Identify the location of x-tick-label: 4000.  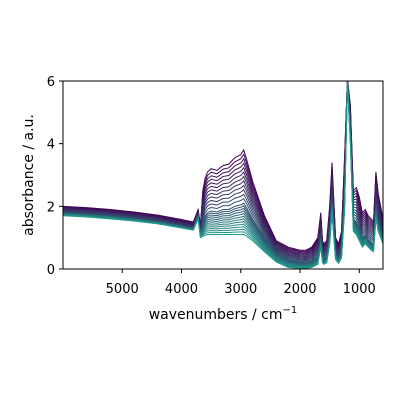
(181, 289).